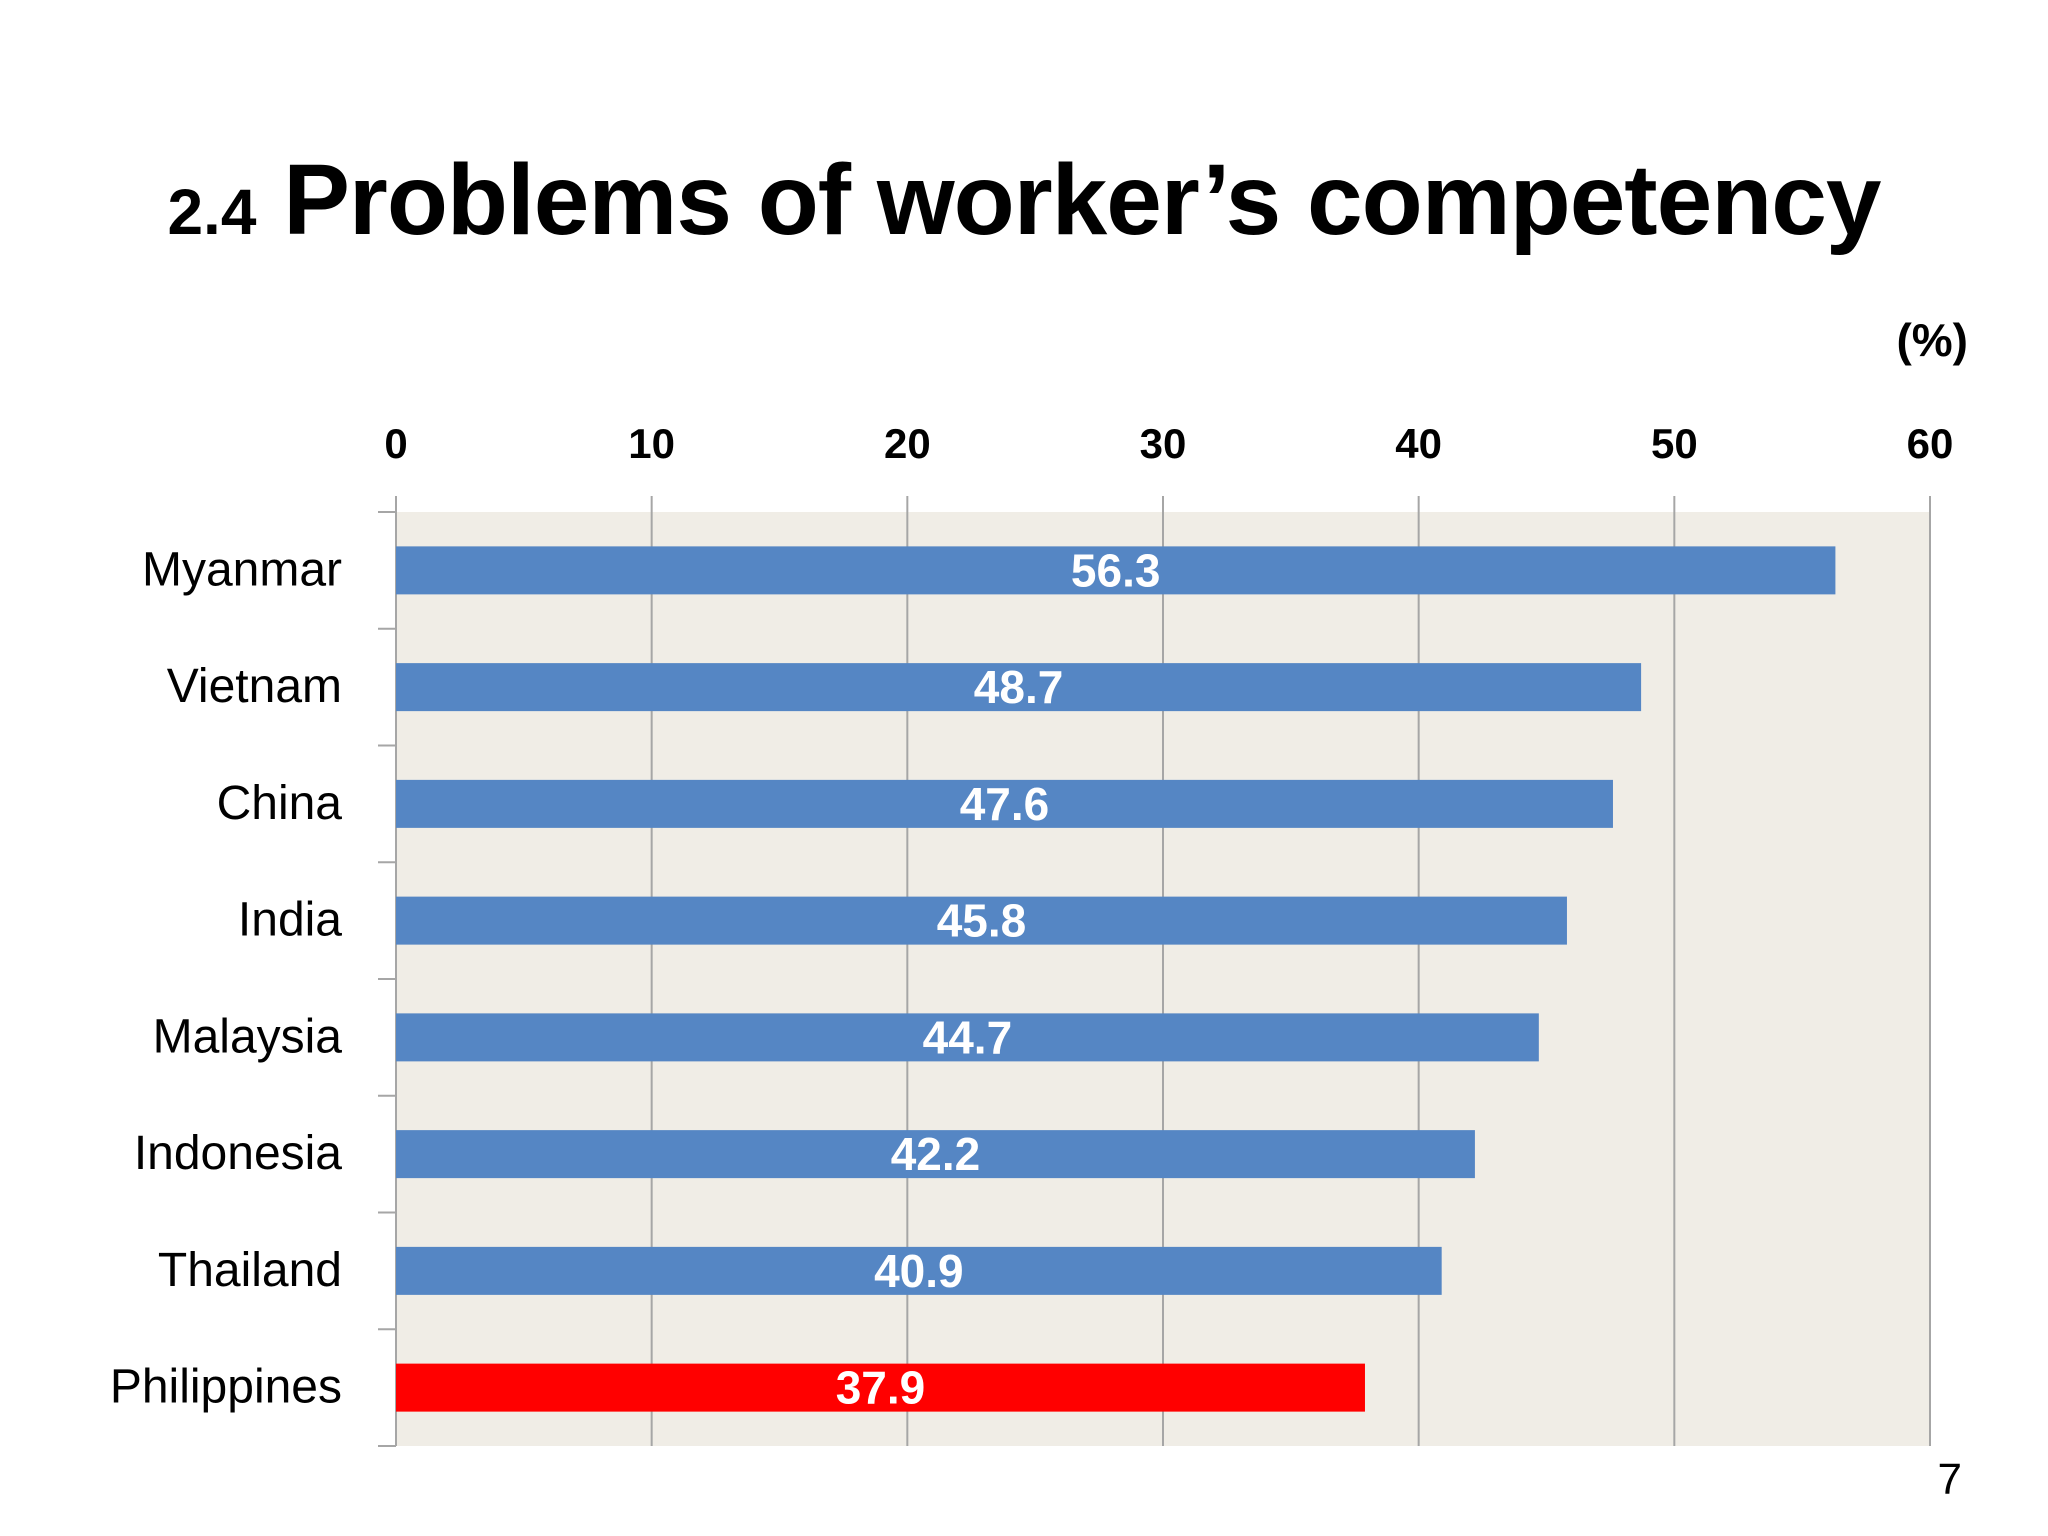 This screenshot has height=1536, width=2048. I want to click on bar-thailand, so click(919, 1270).